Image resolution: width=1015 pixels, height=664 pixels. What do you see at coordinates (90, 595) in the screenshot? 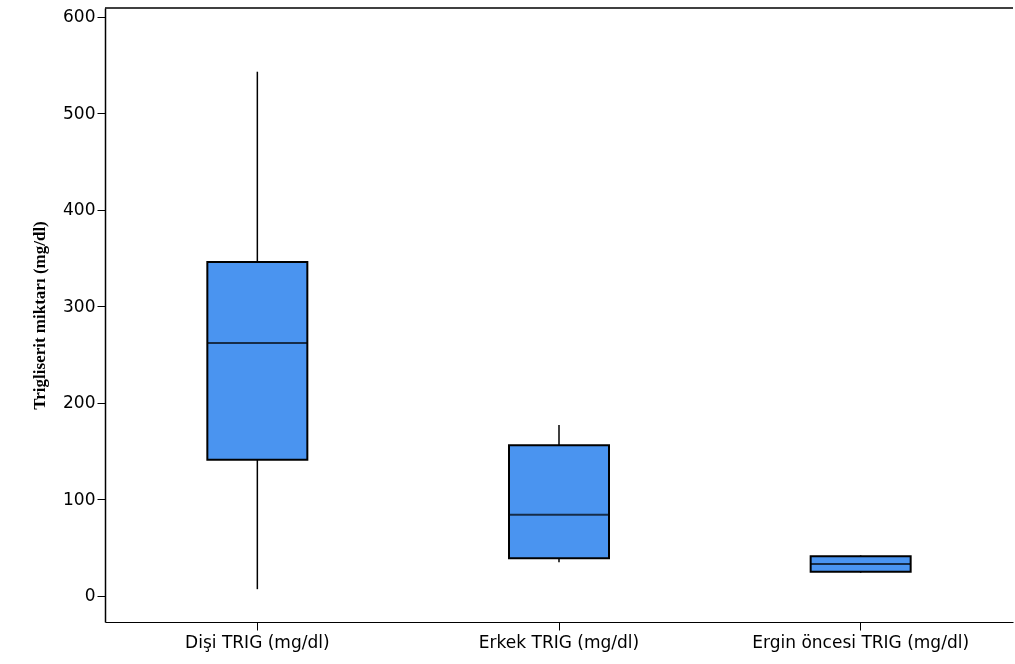
I see `y-tick-label: 0` at bounding box center [90, 595].